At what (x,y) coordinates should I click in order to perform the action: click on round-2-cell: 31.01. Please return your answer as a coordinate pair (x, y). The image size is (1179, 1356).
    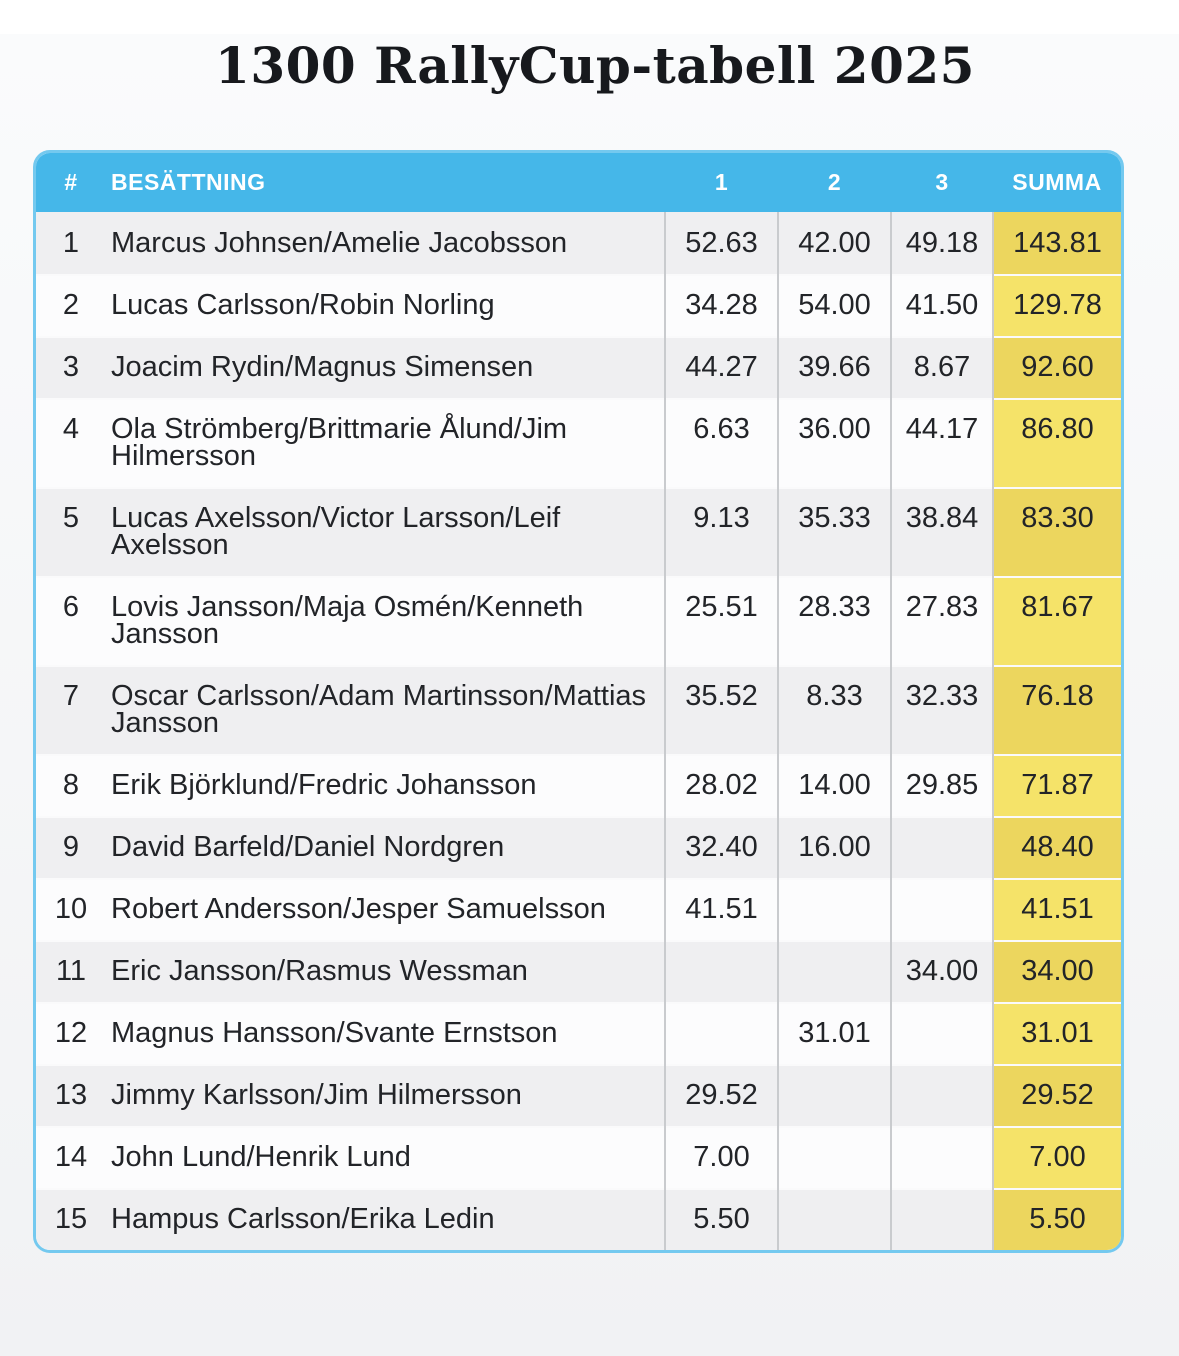
    Looking at the image, I should click on (834, 1033).